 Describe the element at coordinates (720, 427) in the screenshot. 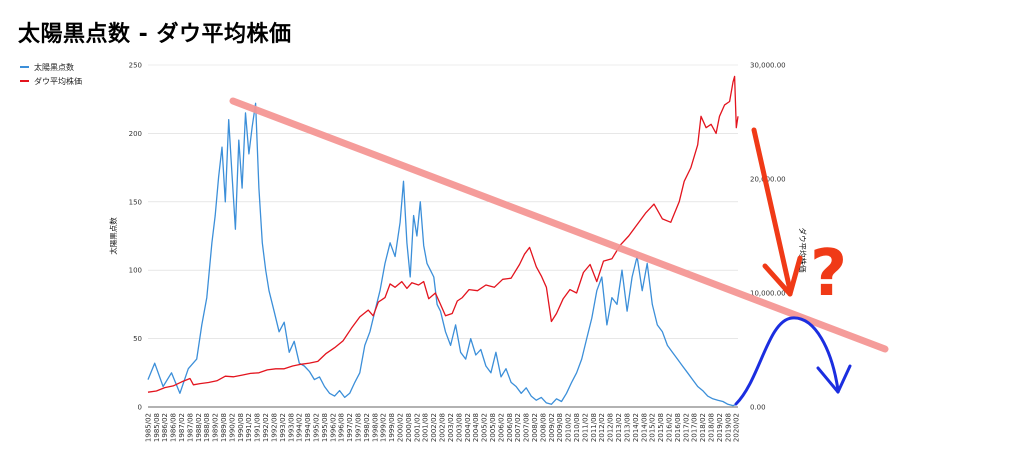

I see `x-tick-label: 2019/02` at that location.